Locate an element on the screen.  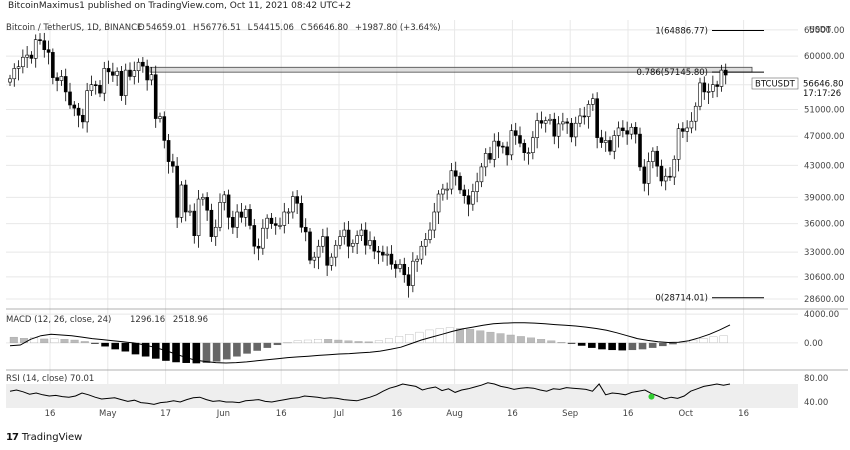
time-tick-label: Oct is located at coordinates (685, 414).